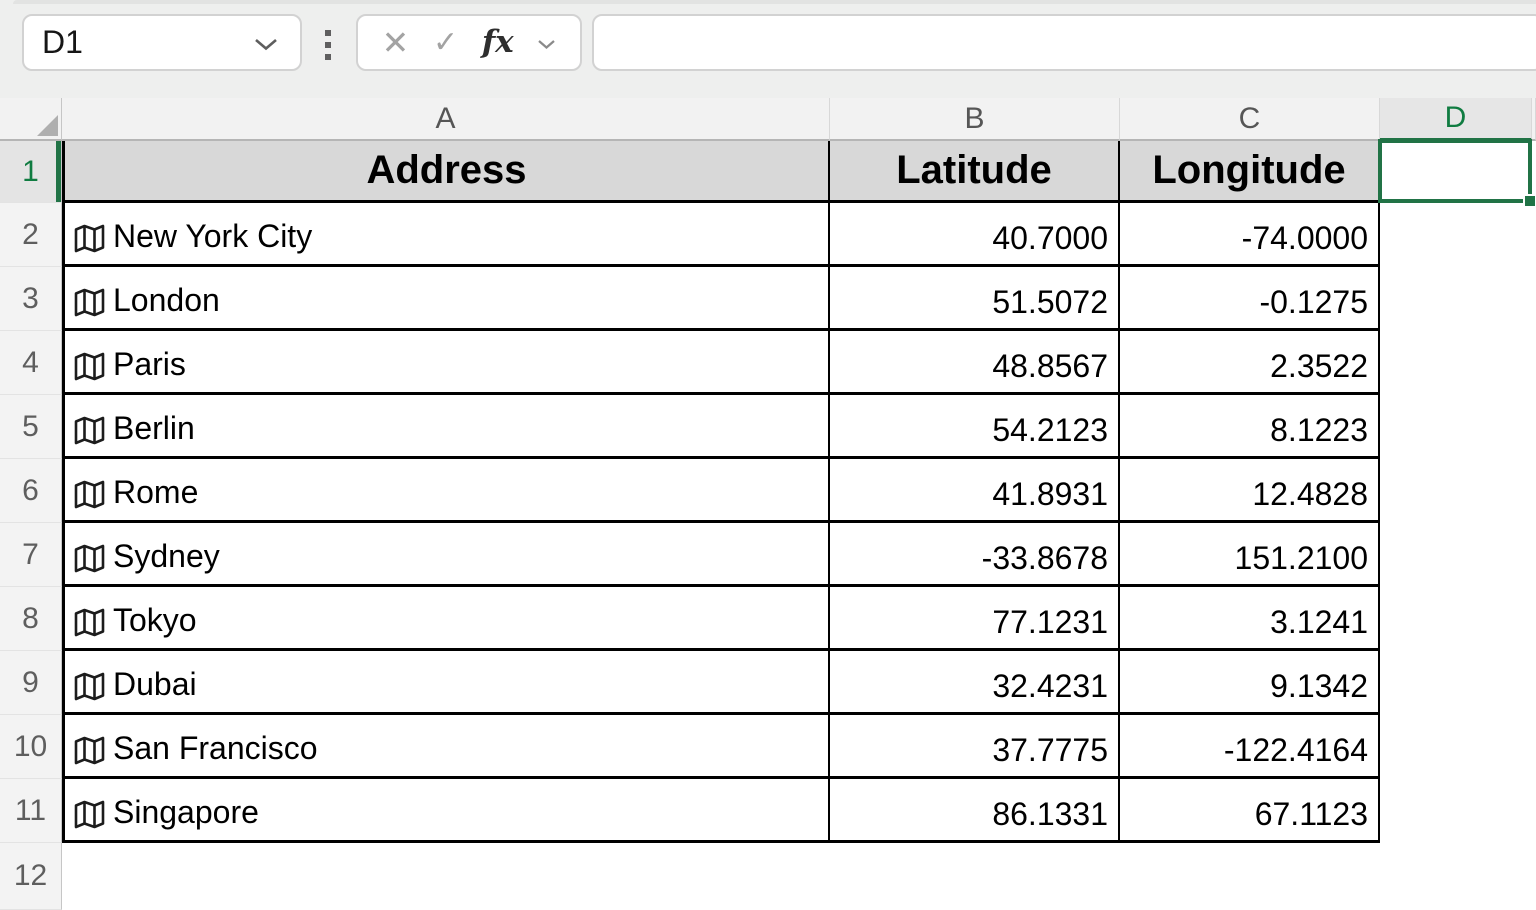 The width and height of the screenshot is (1536, 910). Describe the element at coordinates (149, 364) in the screenshot. I see `city-label: Paris` at that location.